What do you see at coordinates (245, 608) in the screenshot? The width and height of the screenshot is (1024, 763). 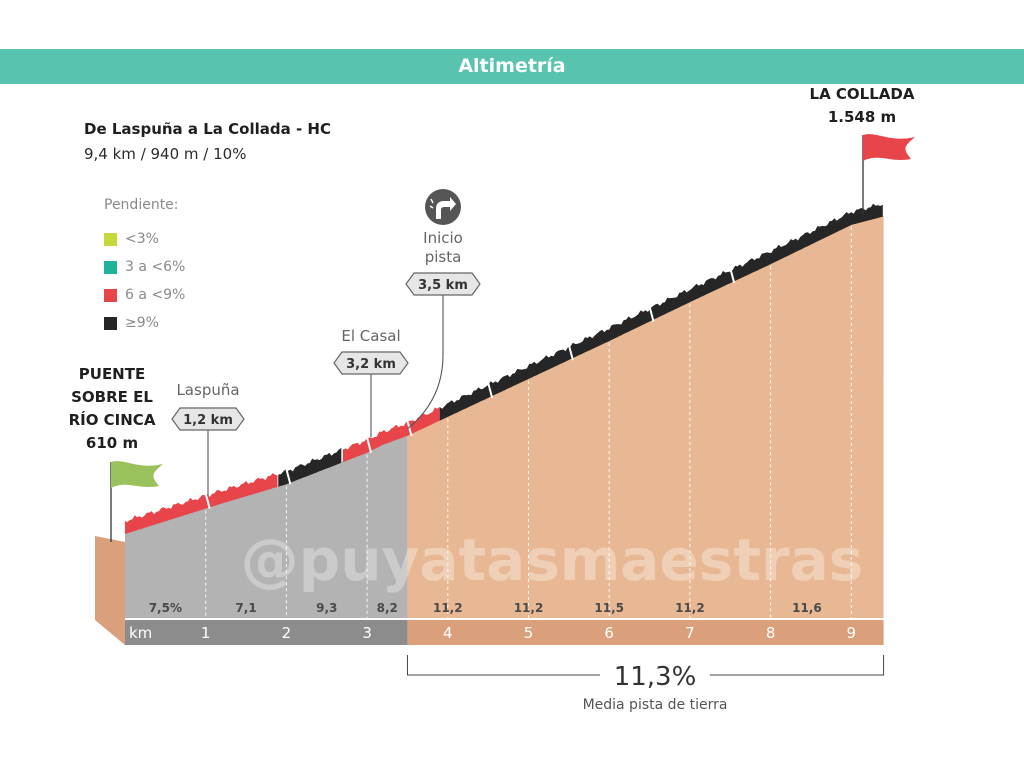 I see `km-slope-label: 7,1` at bounding box center [245, 608].